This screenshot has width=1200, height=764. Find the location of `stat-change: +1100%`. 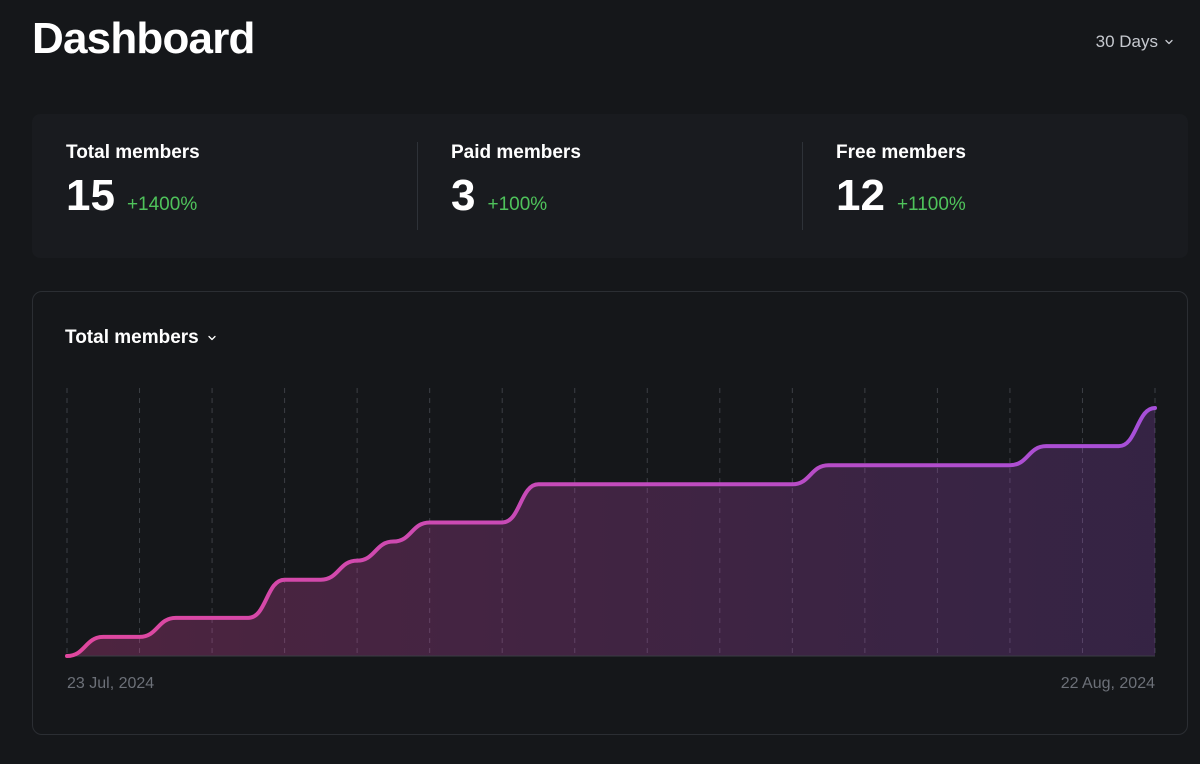

stat-change: +1100% is located at coordinates (931, 204).